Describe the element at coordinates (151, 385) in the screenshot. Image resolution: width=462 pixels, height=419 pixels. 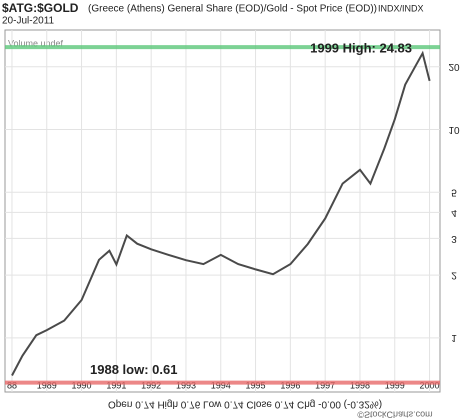
I see `x-tick-label: 1992` at that location.